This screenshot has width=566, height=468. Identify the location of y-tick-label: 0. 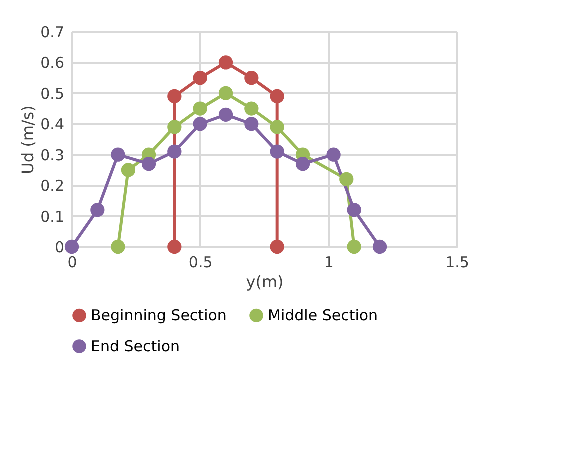
(59, 247).